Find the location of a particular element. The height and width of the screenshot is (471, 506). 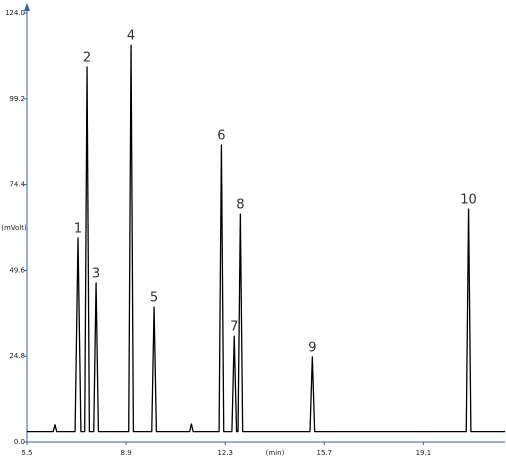

peak-label: 4 is located at coordinates (131, 36).